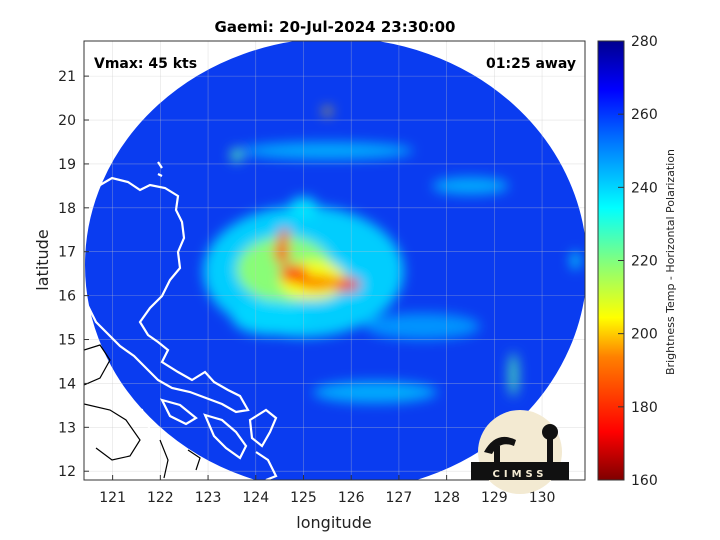 This screenshot has width=720, height=540. Describe the element at coordinates (168, 295) in the screenshot. I see `coastline-luzon` at that location.